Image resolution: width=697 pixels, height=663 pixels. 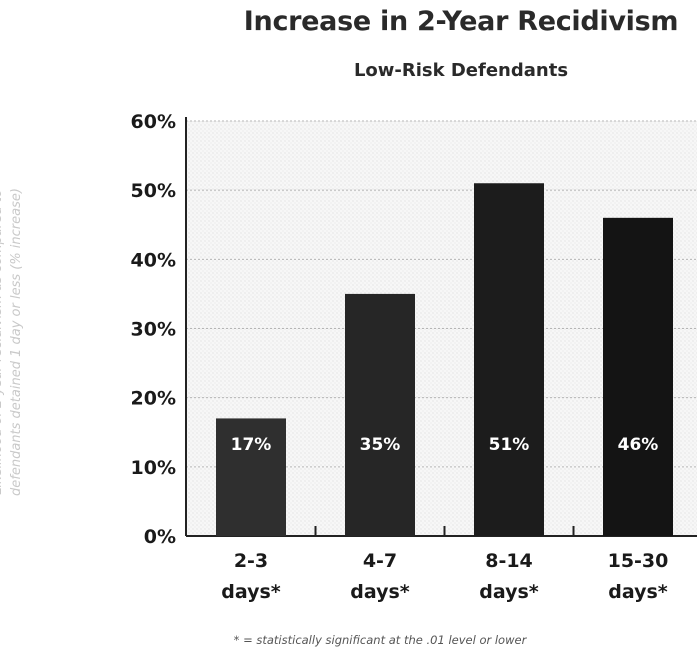 I want to click on x-tick-label: 8-14, so click(x=509, y=561).